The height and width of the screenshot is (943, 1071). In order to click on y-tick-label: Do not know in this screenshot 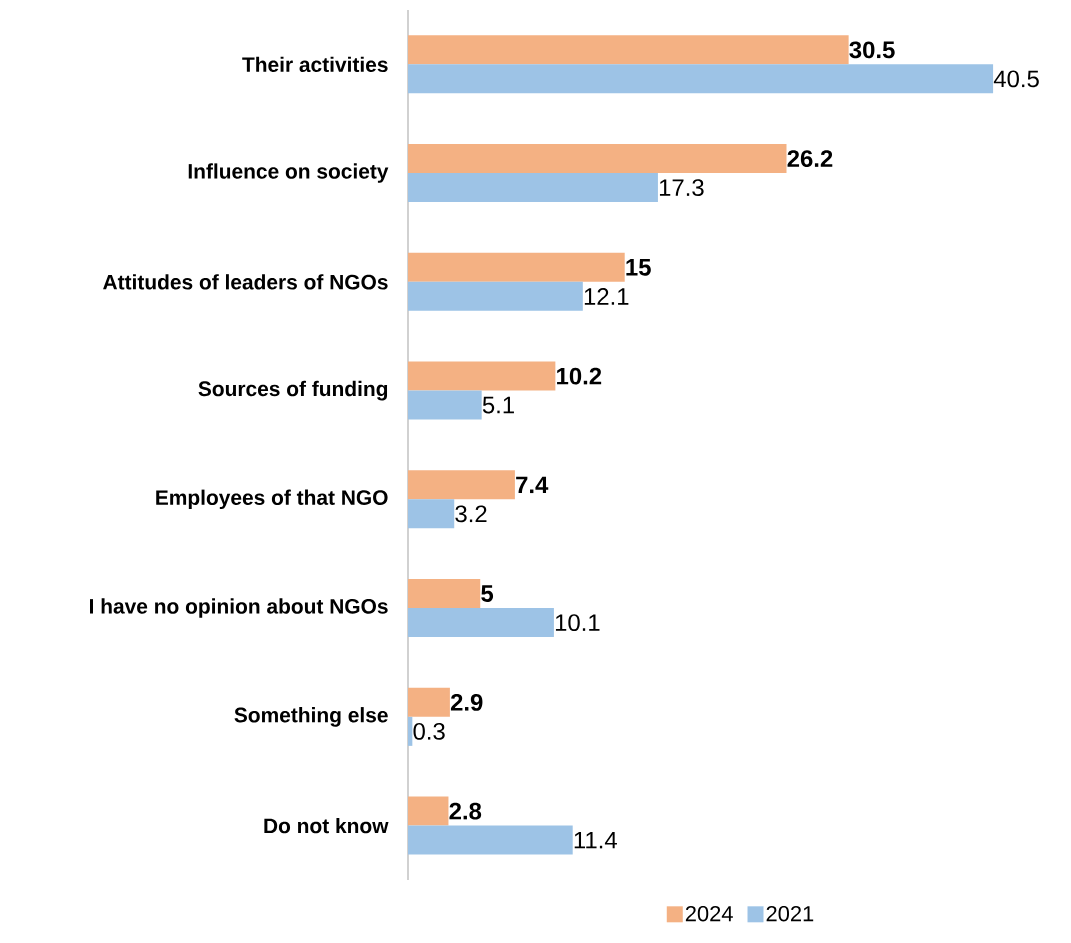, I will do `click(326, 825)`.